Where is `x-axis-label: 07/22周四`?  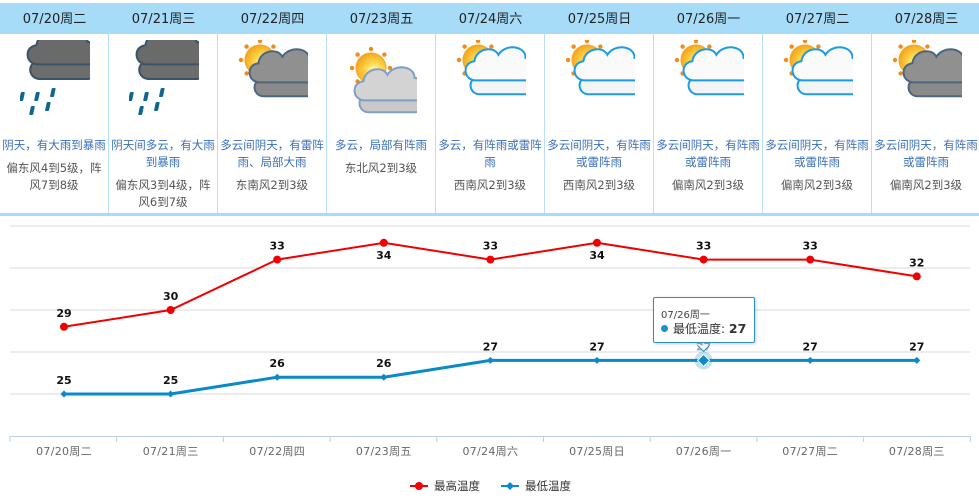
x-axis-label: 07/22周四 is located at coordinates (277, 451).